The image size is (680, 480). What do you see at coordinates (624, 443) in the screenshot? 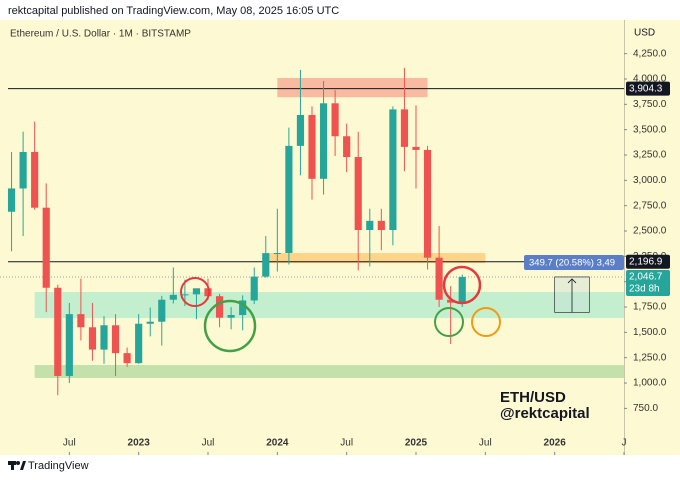
I see `x-tick-label: J` at bounding box center [624, 443].